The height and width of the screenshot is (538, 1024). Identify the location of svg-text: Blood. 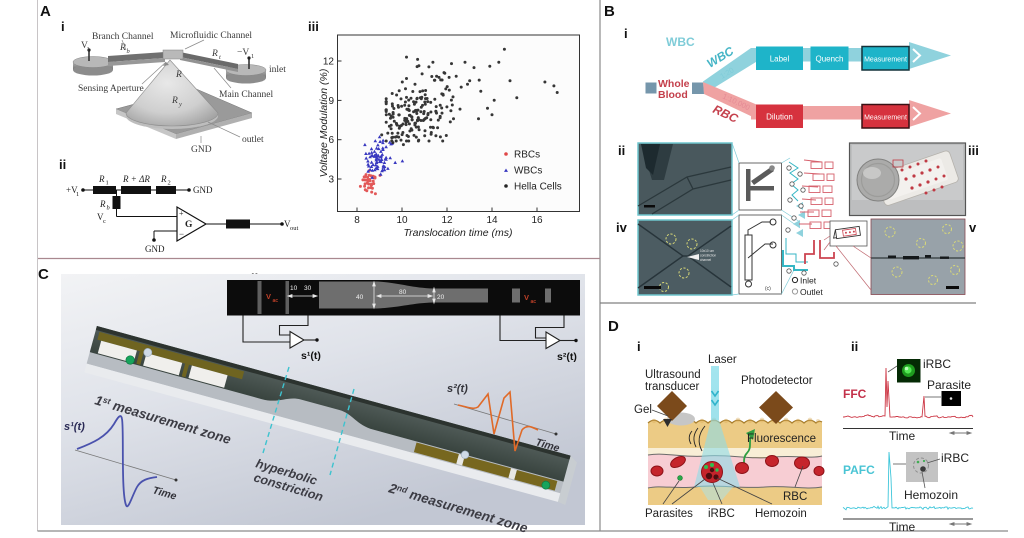
(673, 95).